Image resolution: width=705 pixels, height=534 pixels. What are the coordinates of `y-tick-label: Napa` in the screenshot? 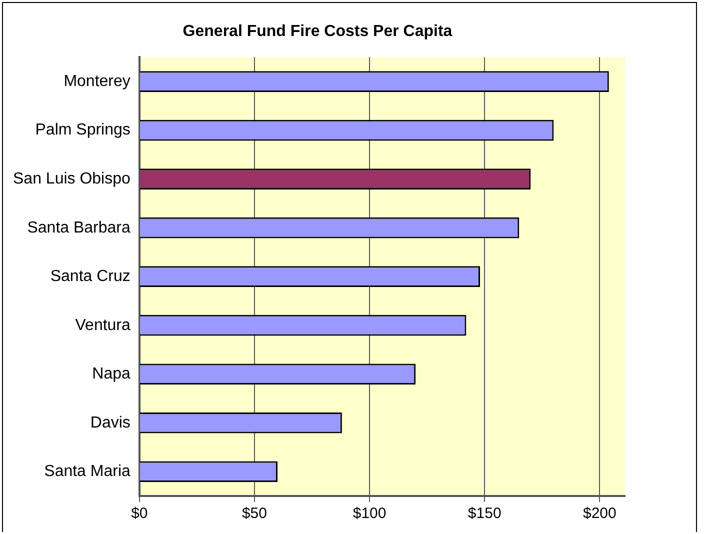 It's located at (111, 374).